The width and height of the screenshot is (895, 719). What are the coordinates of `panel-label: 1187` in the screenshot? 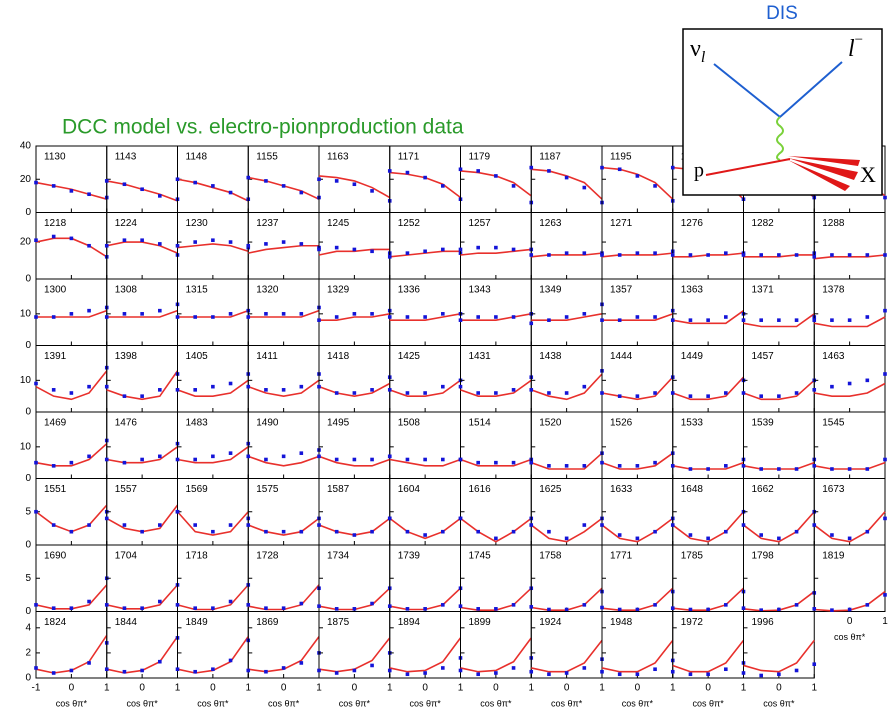 It's located at (550, 157).